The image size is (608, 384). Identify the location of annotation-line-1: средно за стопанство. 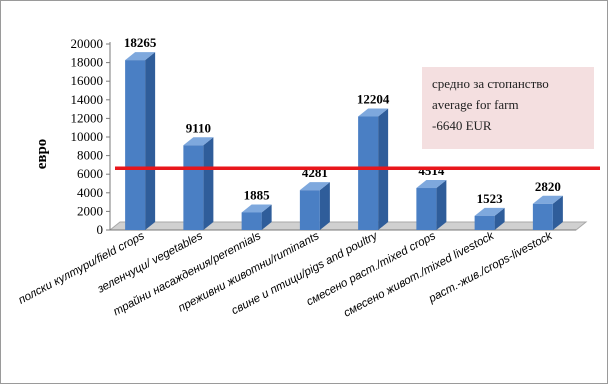
(490, 83).